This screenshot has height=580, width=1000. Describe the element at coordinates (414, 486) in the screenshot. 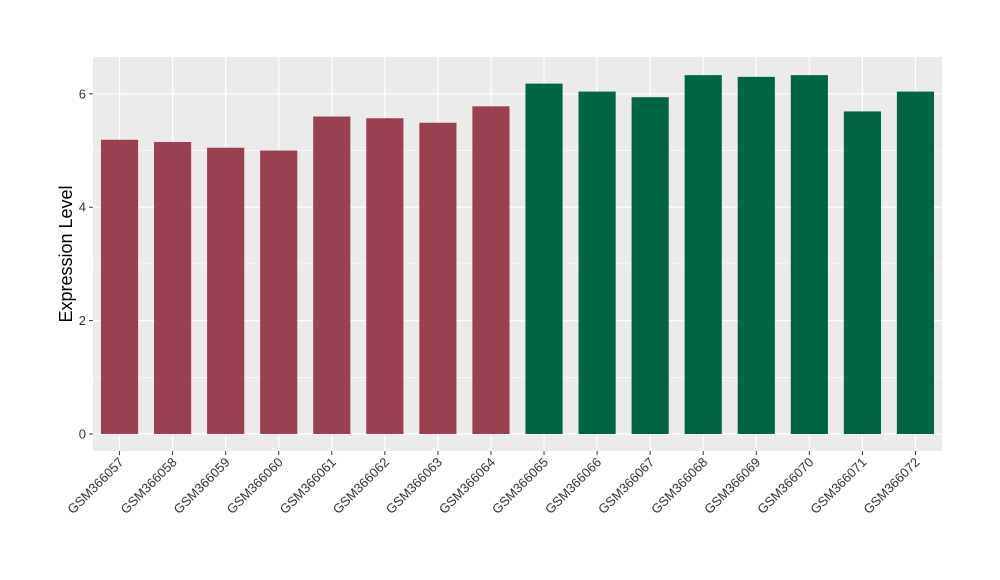

I see `x-tick-label: GSM366063` at that location.